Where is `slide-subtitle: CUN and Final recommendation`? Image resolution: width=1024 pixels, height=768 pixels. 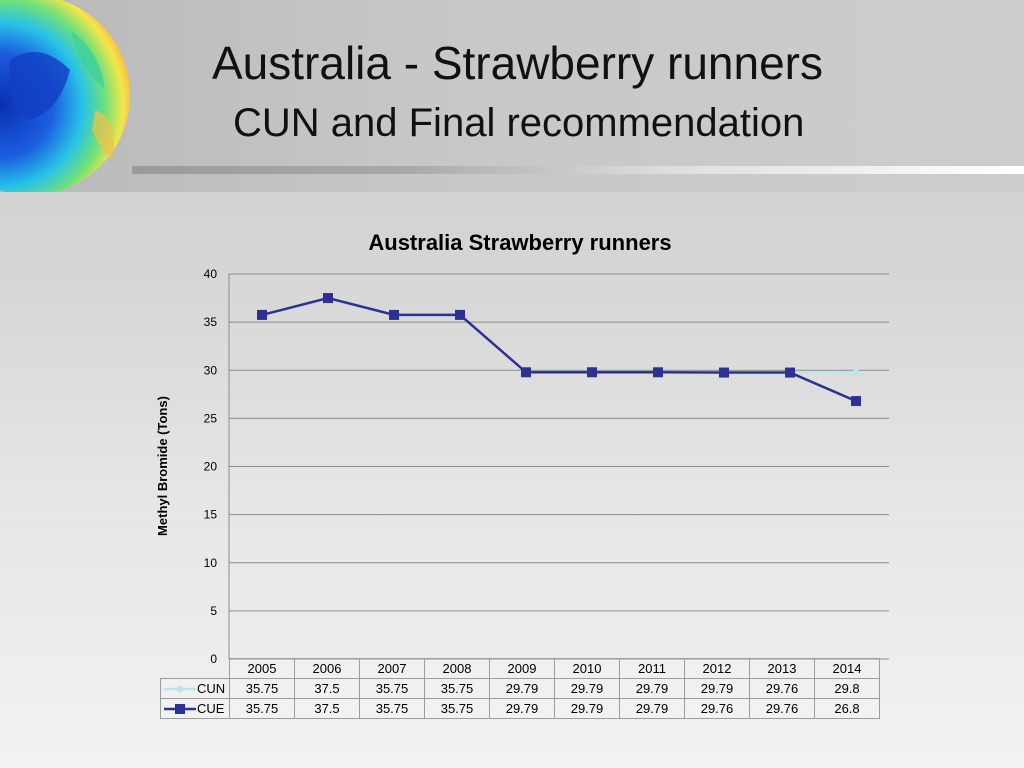
slide-subtitle: CUN and Final recommendation is located at coordinates (519, 123).